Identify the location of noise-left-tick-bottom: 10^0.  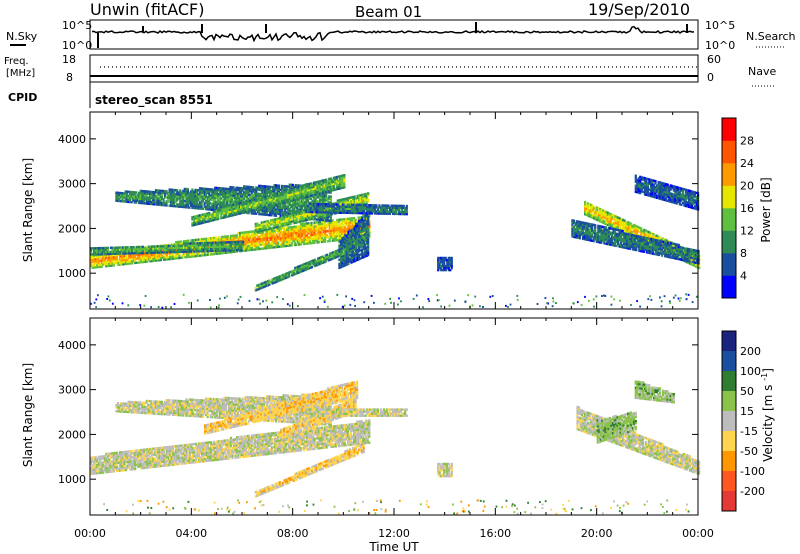
(77, 45).